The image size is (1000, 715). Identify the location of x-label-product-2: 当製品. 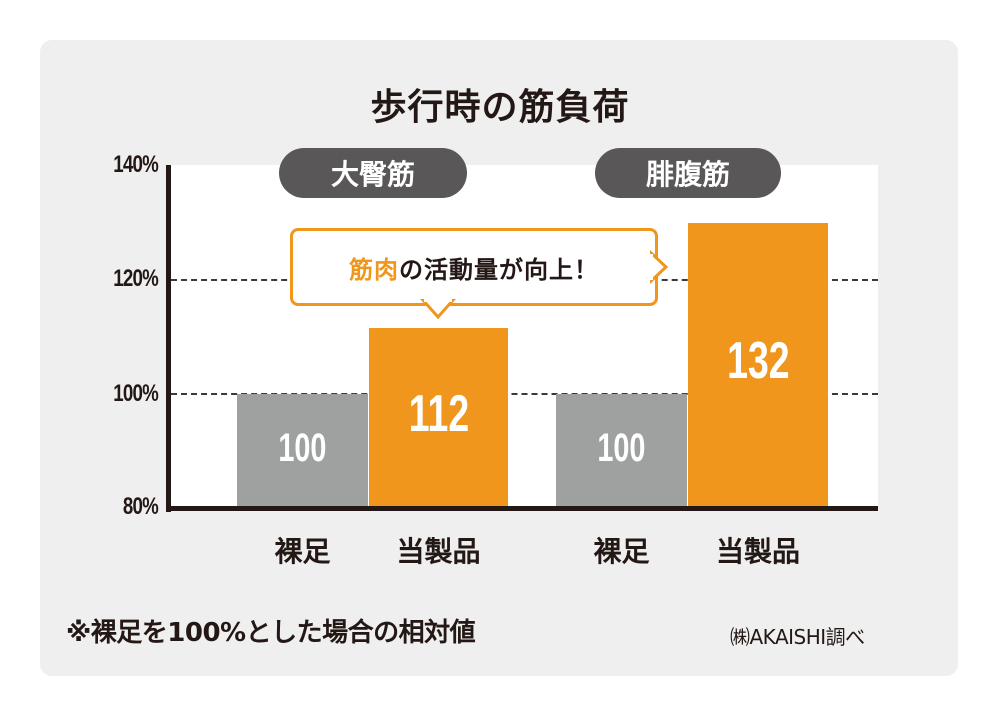
(757, 551).